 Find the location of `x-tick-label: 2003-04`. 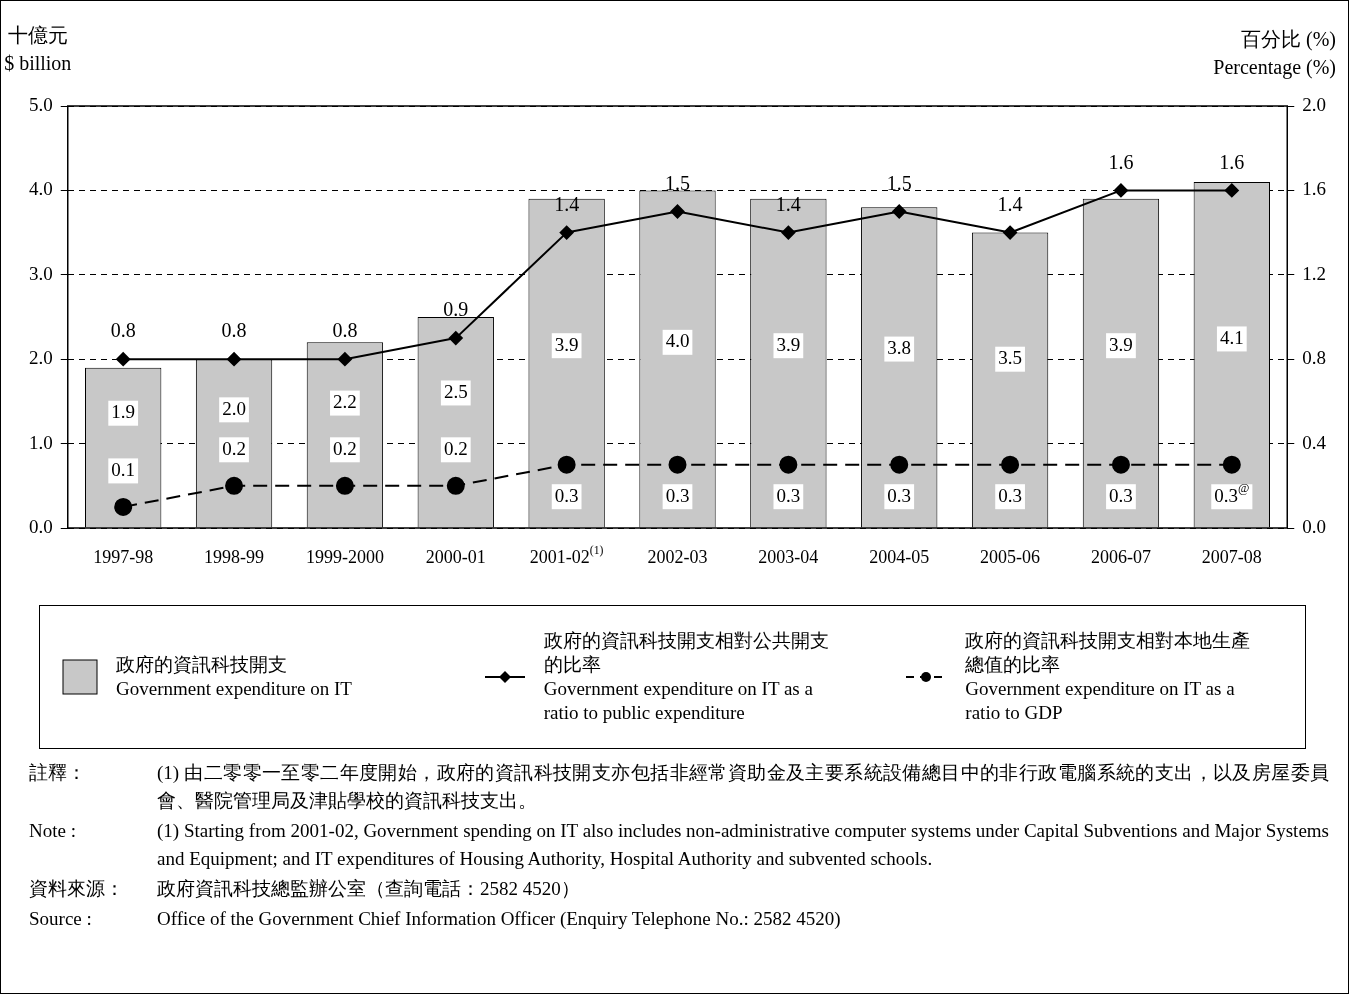

x-tick-label: 2003-04 is located at coordinates (788, 556).